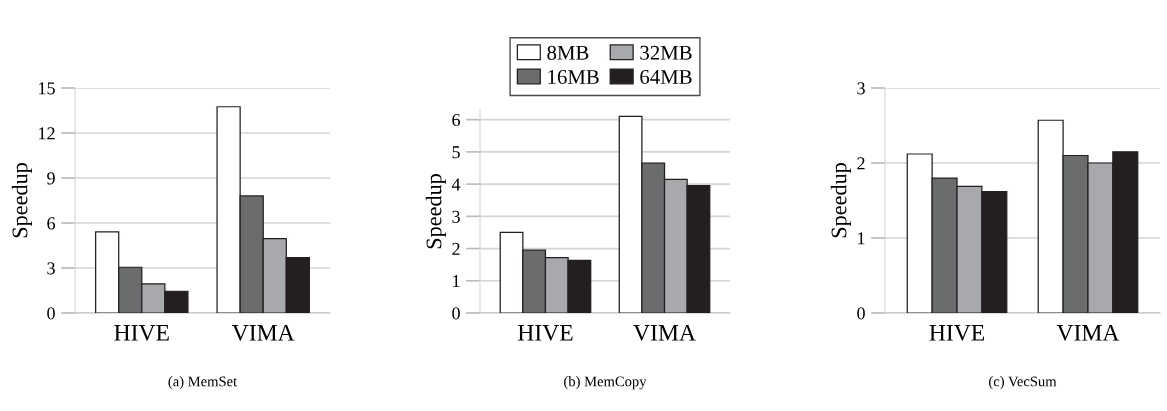 The width and height of the screenshot is (1167, 411). I want to click on x-axis-title: (c) VecSum, so click(1023, 383).